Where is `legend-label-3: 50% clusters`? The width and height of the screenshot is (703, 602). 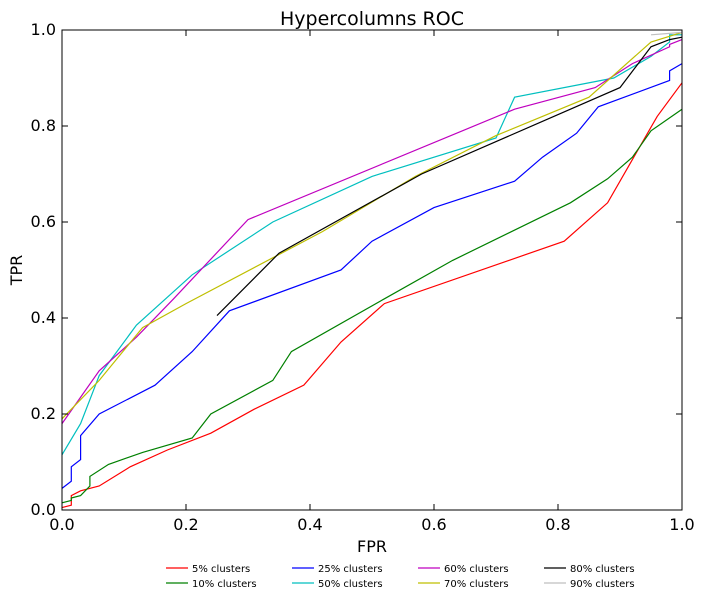 legend-label-3: 50% clusters is located at coordinates (350, 584).